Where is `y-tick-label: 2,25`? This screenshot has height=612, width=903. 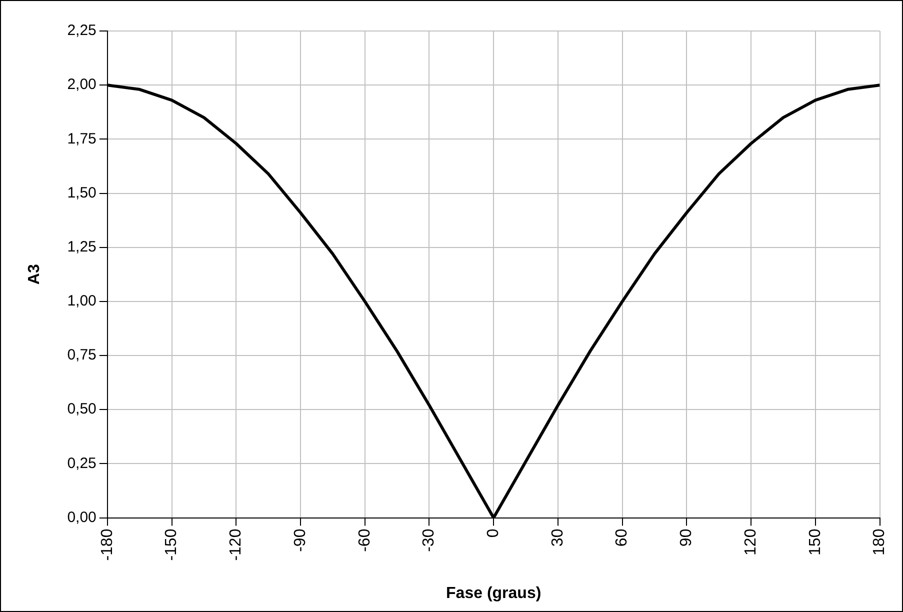 y-tick-label: 2,25 is located at coordinates (81, 31).